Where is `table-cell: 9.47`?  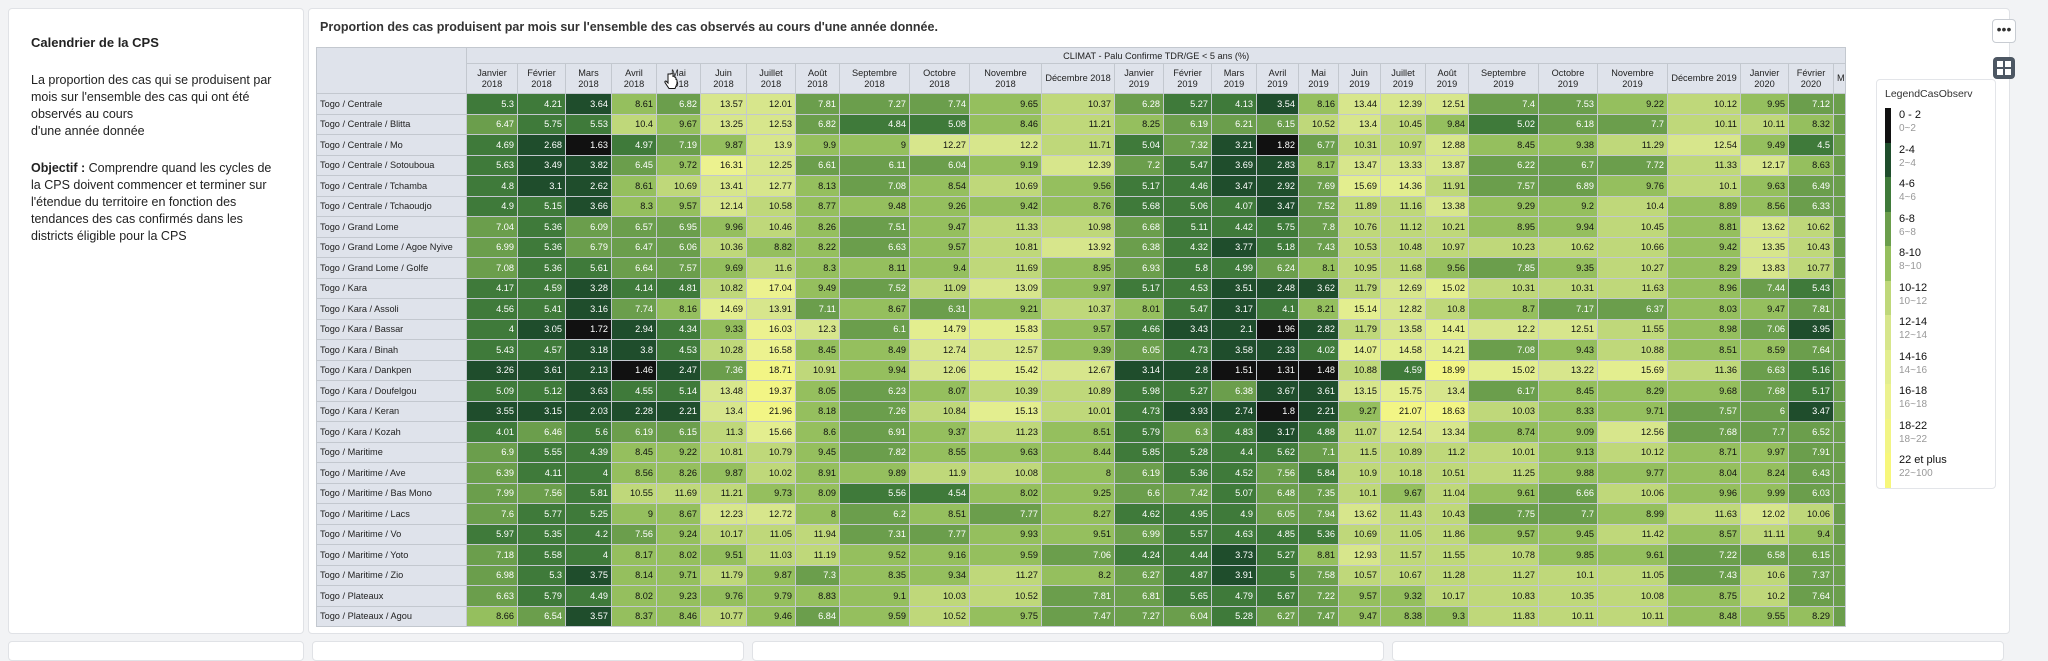 table-cell: 9.47 is located at coordinates (1764, 309).